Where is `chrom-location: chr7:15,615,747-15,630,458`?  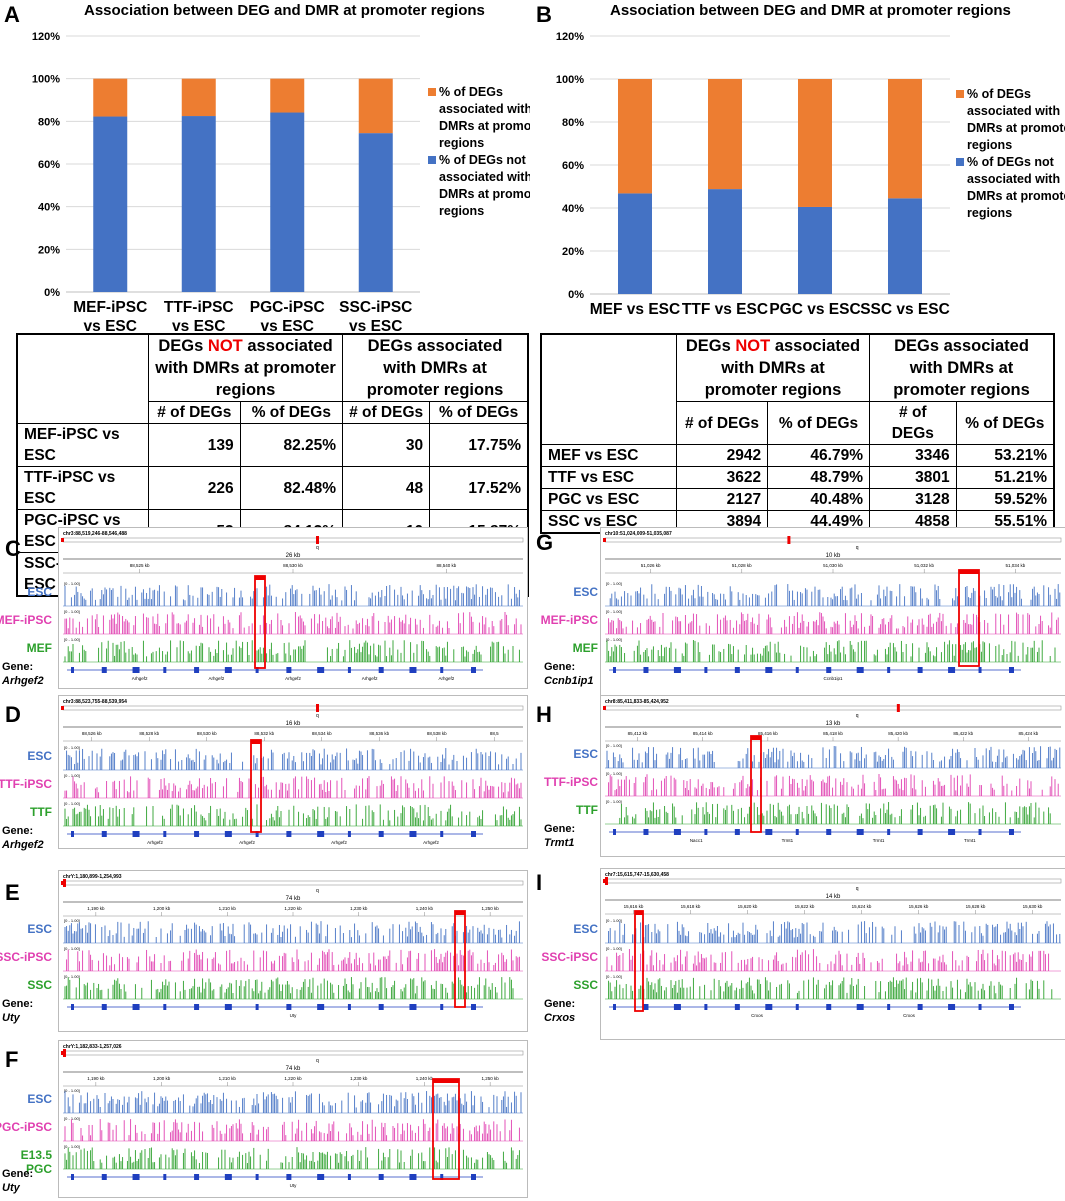 chrom-location: chr7:15,615,747-15,630,458 is located at coordinates (637, 875).